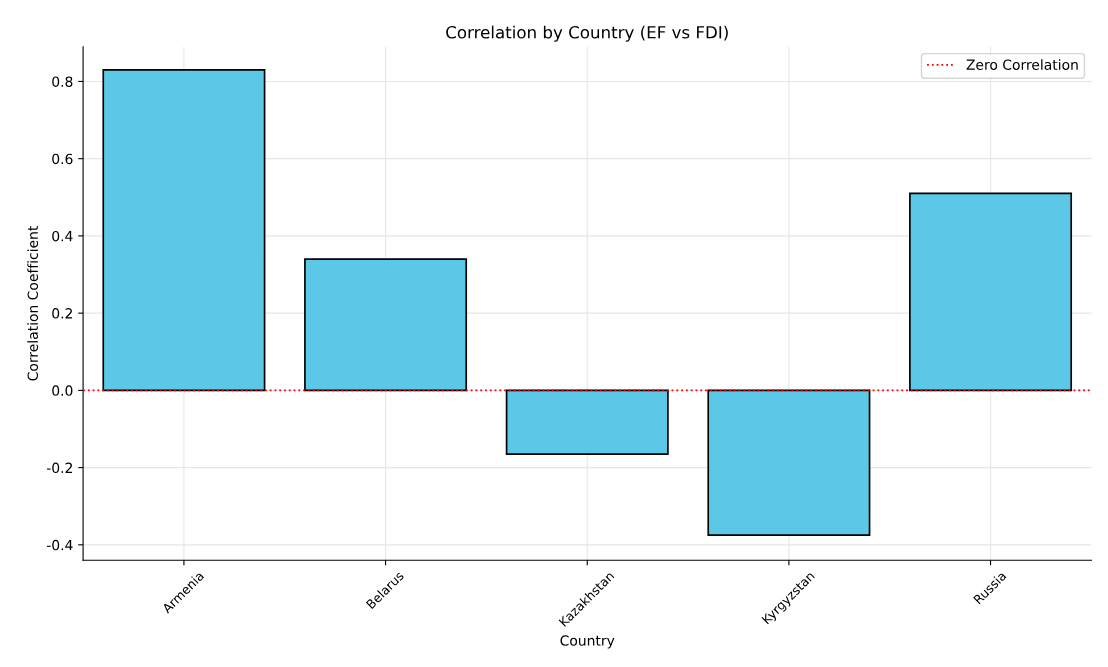  What do you see at coordinates (62, 390) in the screenshot?
I see `y-tick-label: 0.0` at bounding box center [62, 390].